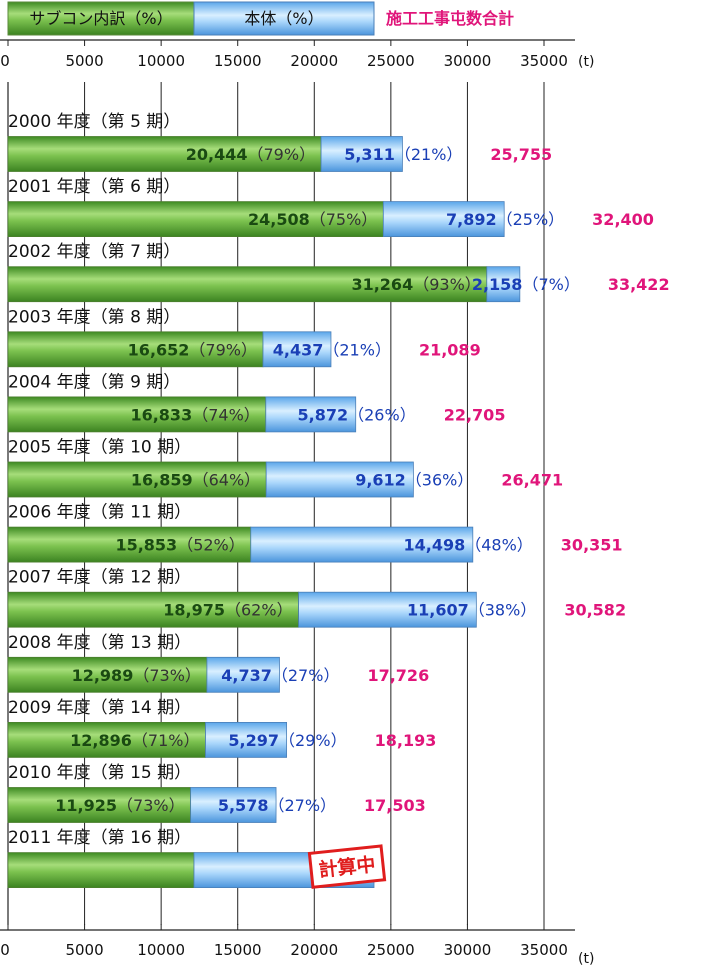 Image resolution: width=701 pixels, height=972 pixels. I want to click on label-main-0: 5,311（21%）, so click(403, 154).